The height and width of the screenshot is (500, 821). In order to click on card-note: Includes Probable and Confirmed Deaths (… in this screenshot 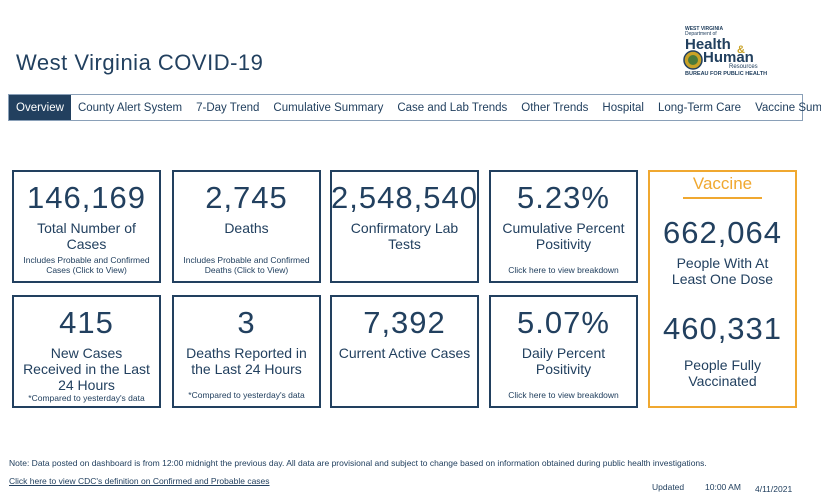, I will do `click(246, 265)`.